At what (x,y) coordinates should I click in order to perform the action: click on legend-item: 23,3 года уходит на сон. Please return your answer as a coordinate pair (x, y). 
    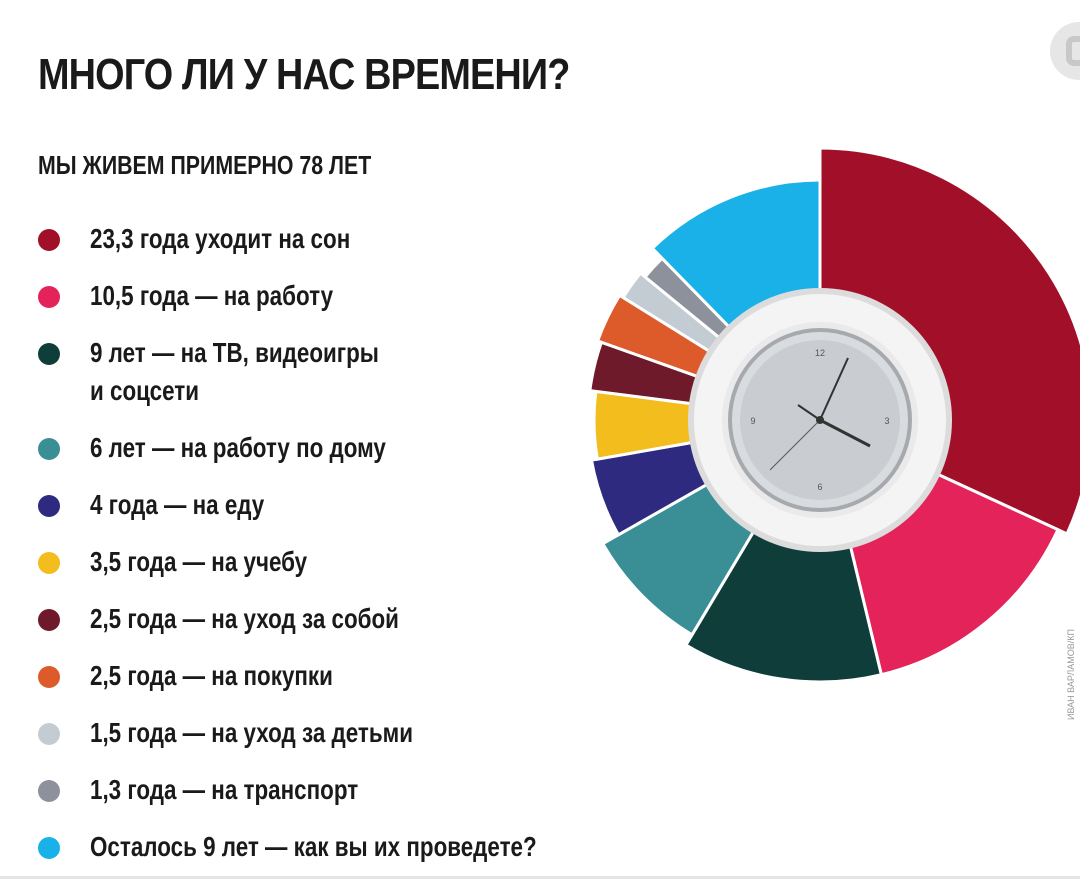
    Looking at the image, I should click on (318, 239).